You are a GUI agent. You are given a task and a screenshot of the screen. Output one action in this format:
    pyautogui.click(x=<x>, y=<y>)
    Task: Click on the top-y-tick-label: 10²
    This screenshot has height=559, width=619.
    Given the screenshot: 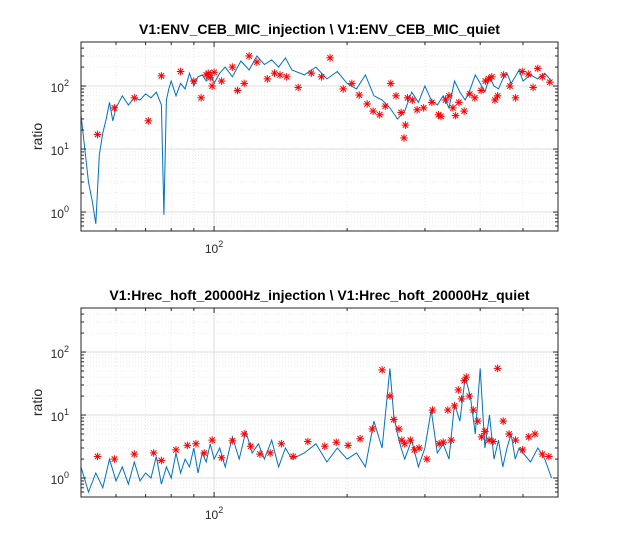 What is the action you would take?
    pyautogui.click(x=60, y=86)
    